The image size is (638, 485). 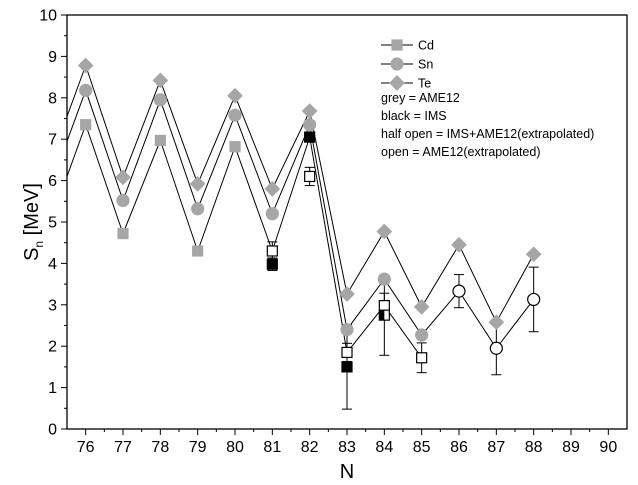 I want to click on x-tick-label-84: 84, so click(x=384, y=447).